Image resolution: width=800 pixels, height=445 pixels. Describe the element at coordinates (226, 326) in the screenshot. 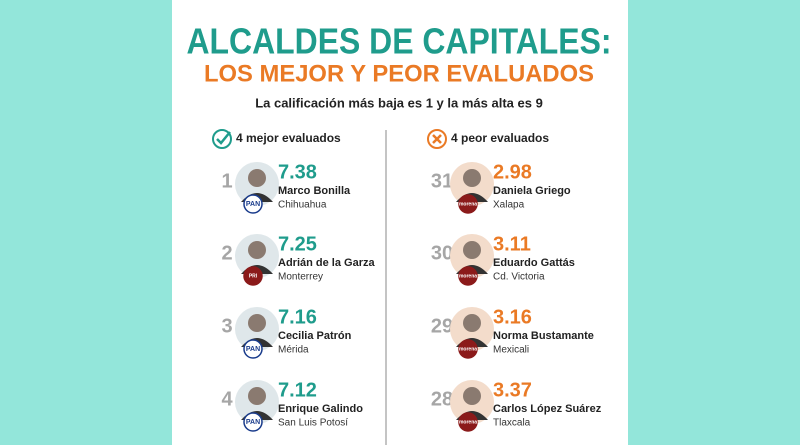

I see `rank: 3` at that location.